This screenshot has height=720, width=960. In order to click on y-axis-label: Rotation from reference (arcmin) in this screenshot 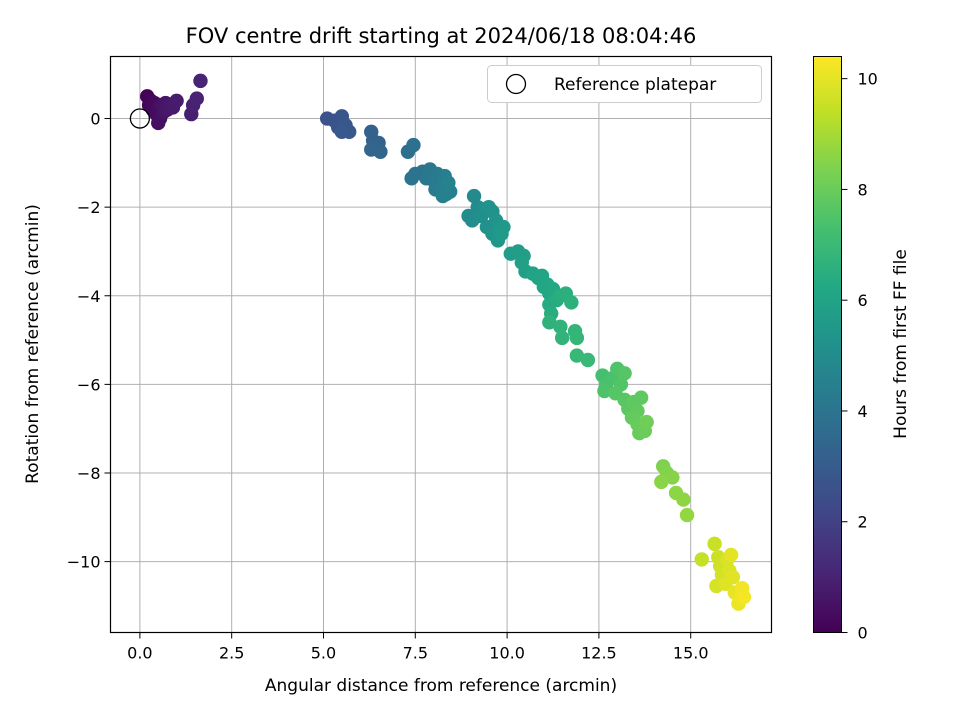, I will do `click(33, 344)`.